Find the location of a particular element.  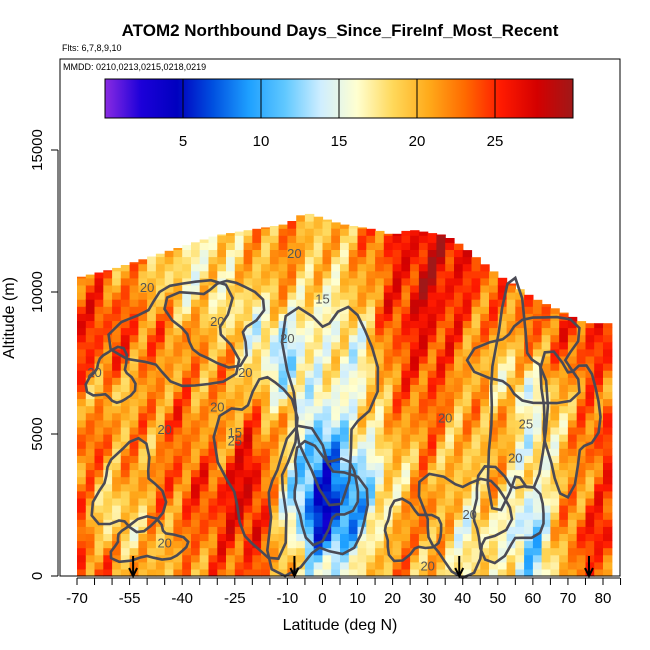

contour-label: 20 is located at coordinates (217, 321).